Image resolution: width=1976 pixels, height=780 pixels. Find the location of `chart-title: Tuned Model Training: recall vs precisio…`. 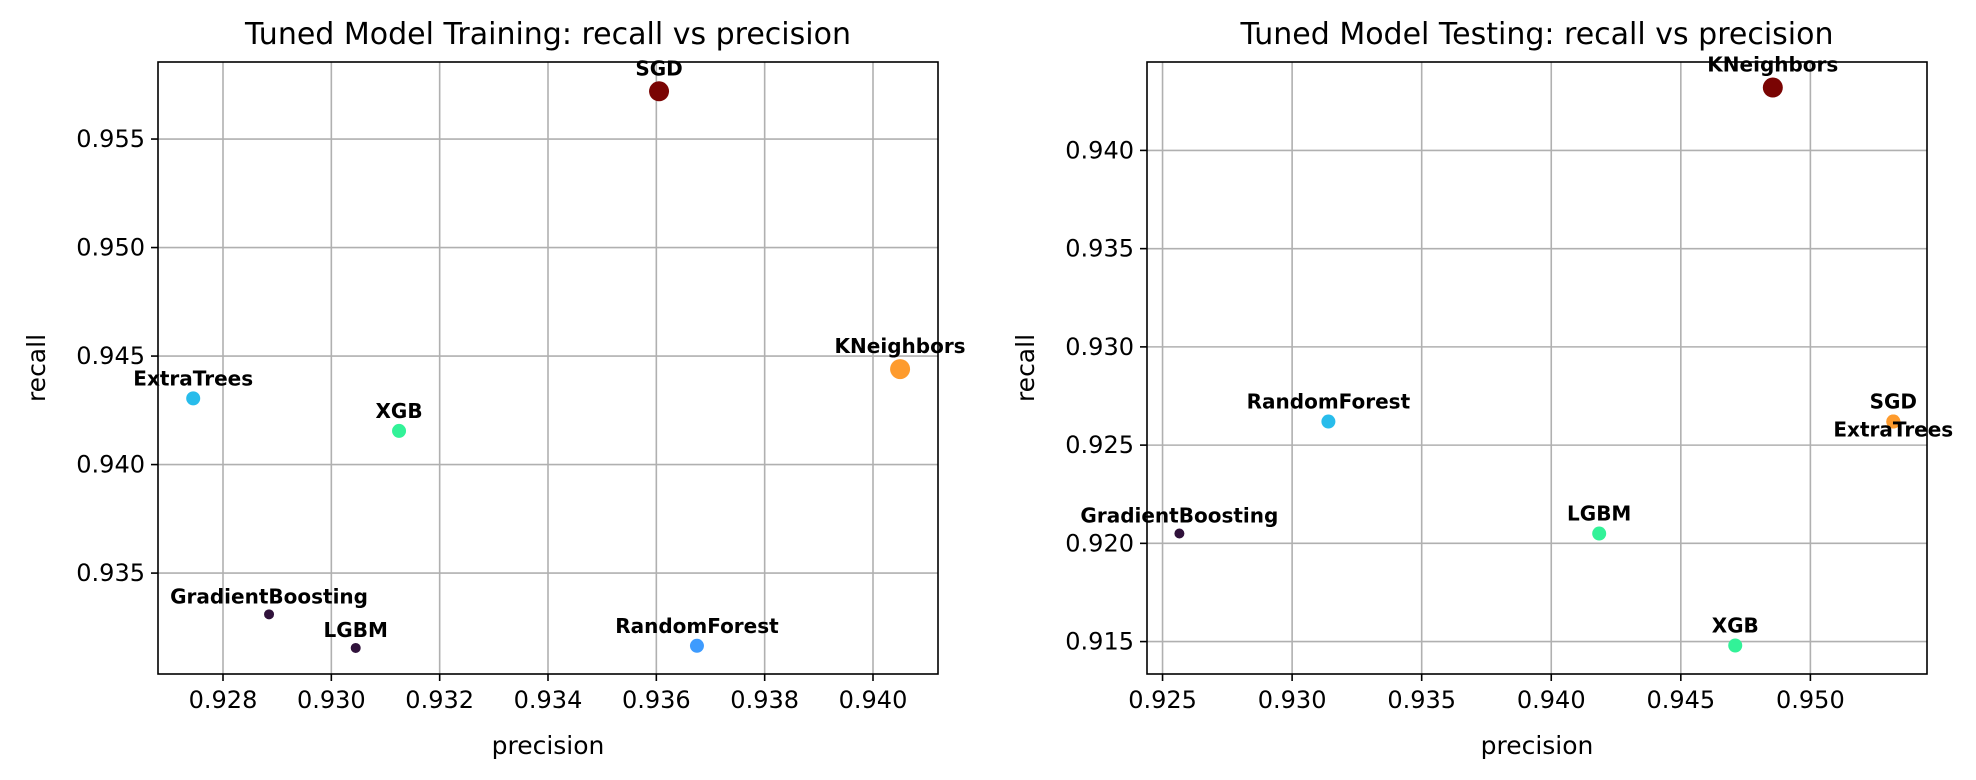

chart-title: Tuned Model Training: recall vs precisio… is located at coordinates (547, 34).